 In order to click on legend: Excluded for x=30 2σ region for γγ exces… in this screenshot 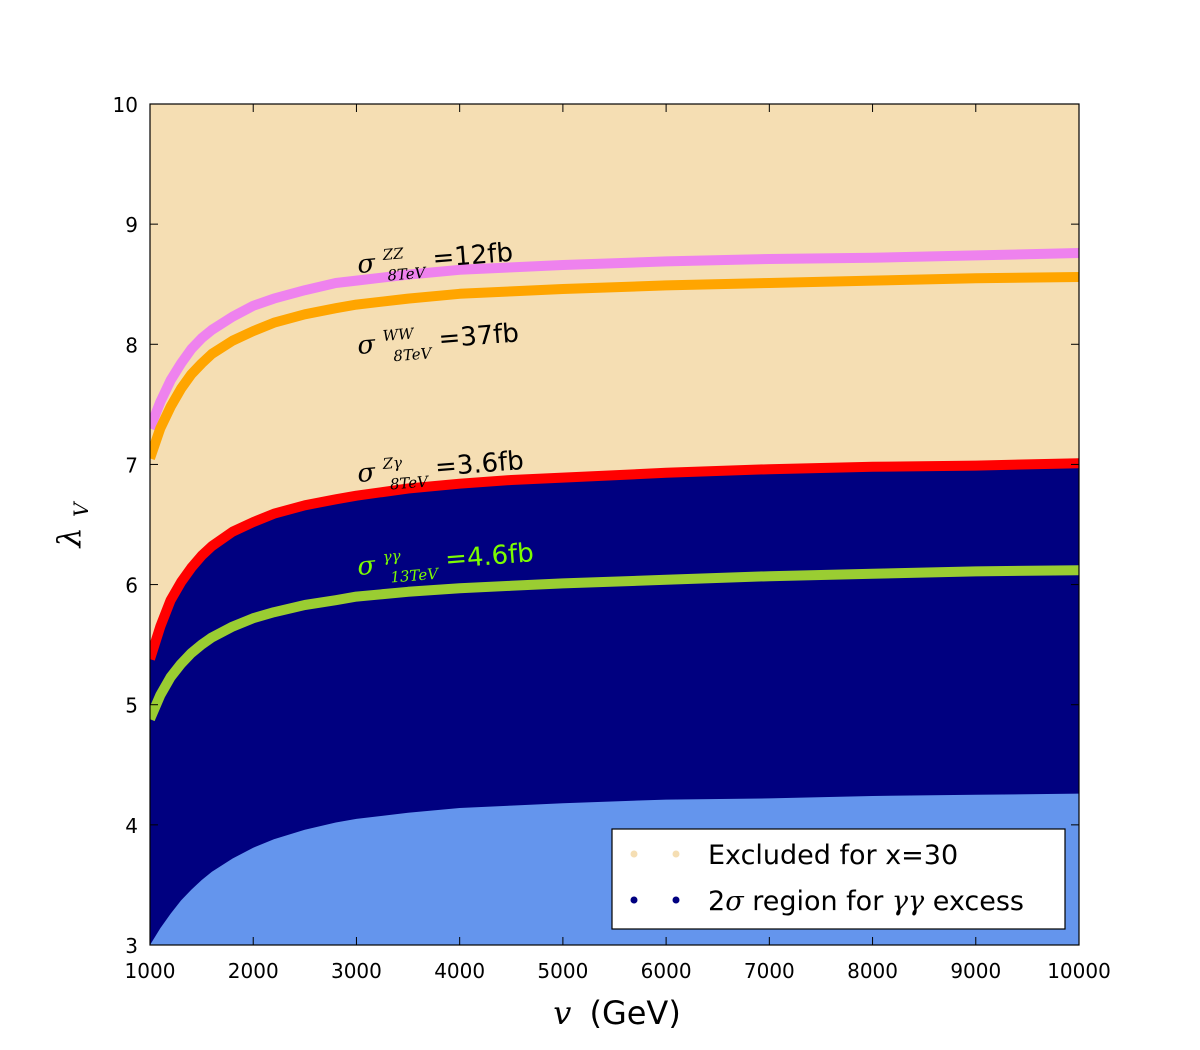, I will do `click(838, 879)`.